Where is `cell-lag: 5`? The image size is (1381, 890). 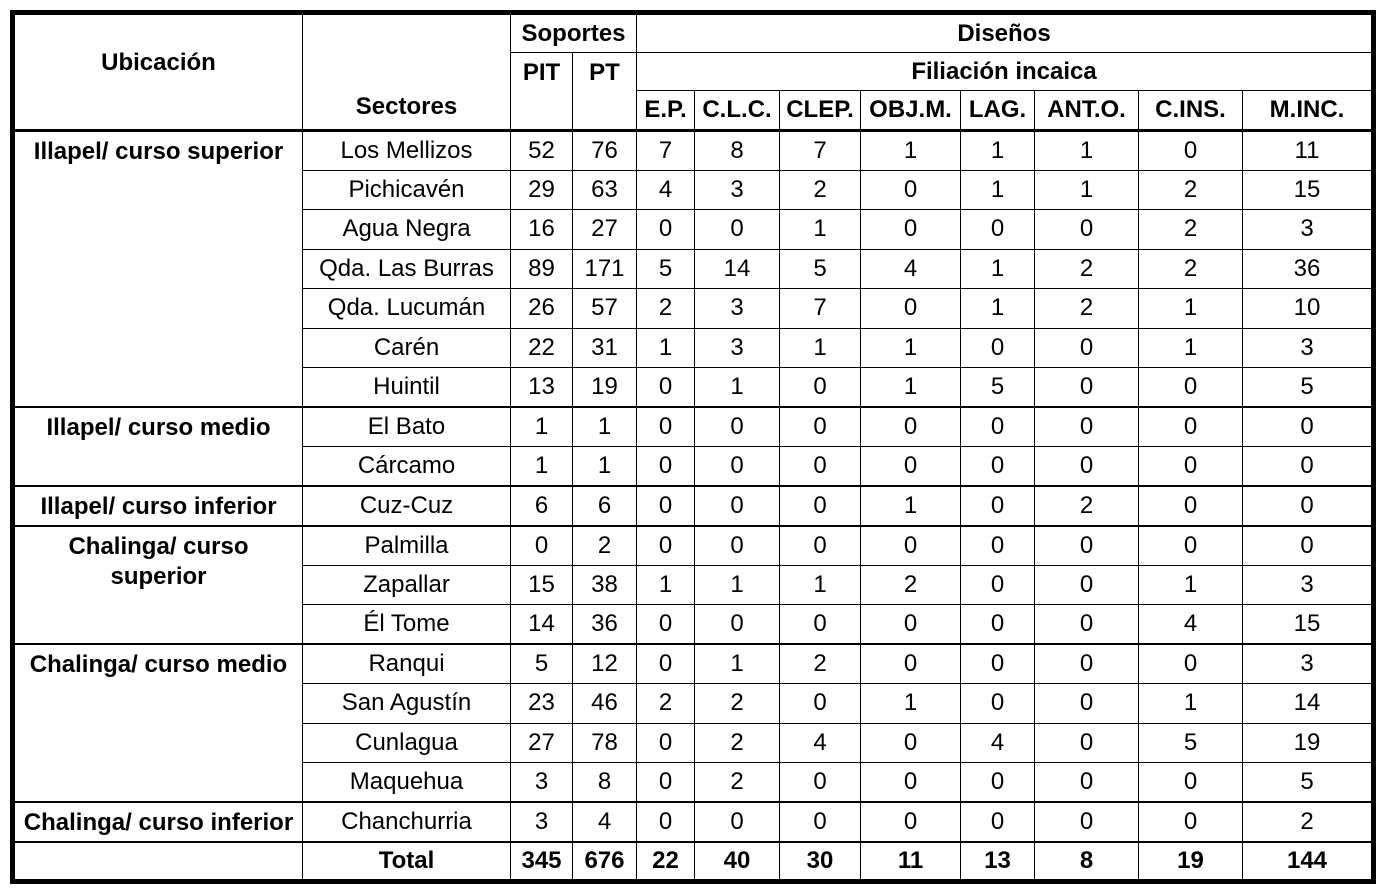
cell-lag: 5 is located at coordinates (998, 387).